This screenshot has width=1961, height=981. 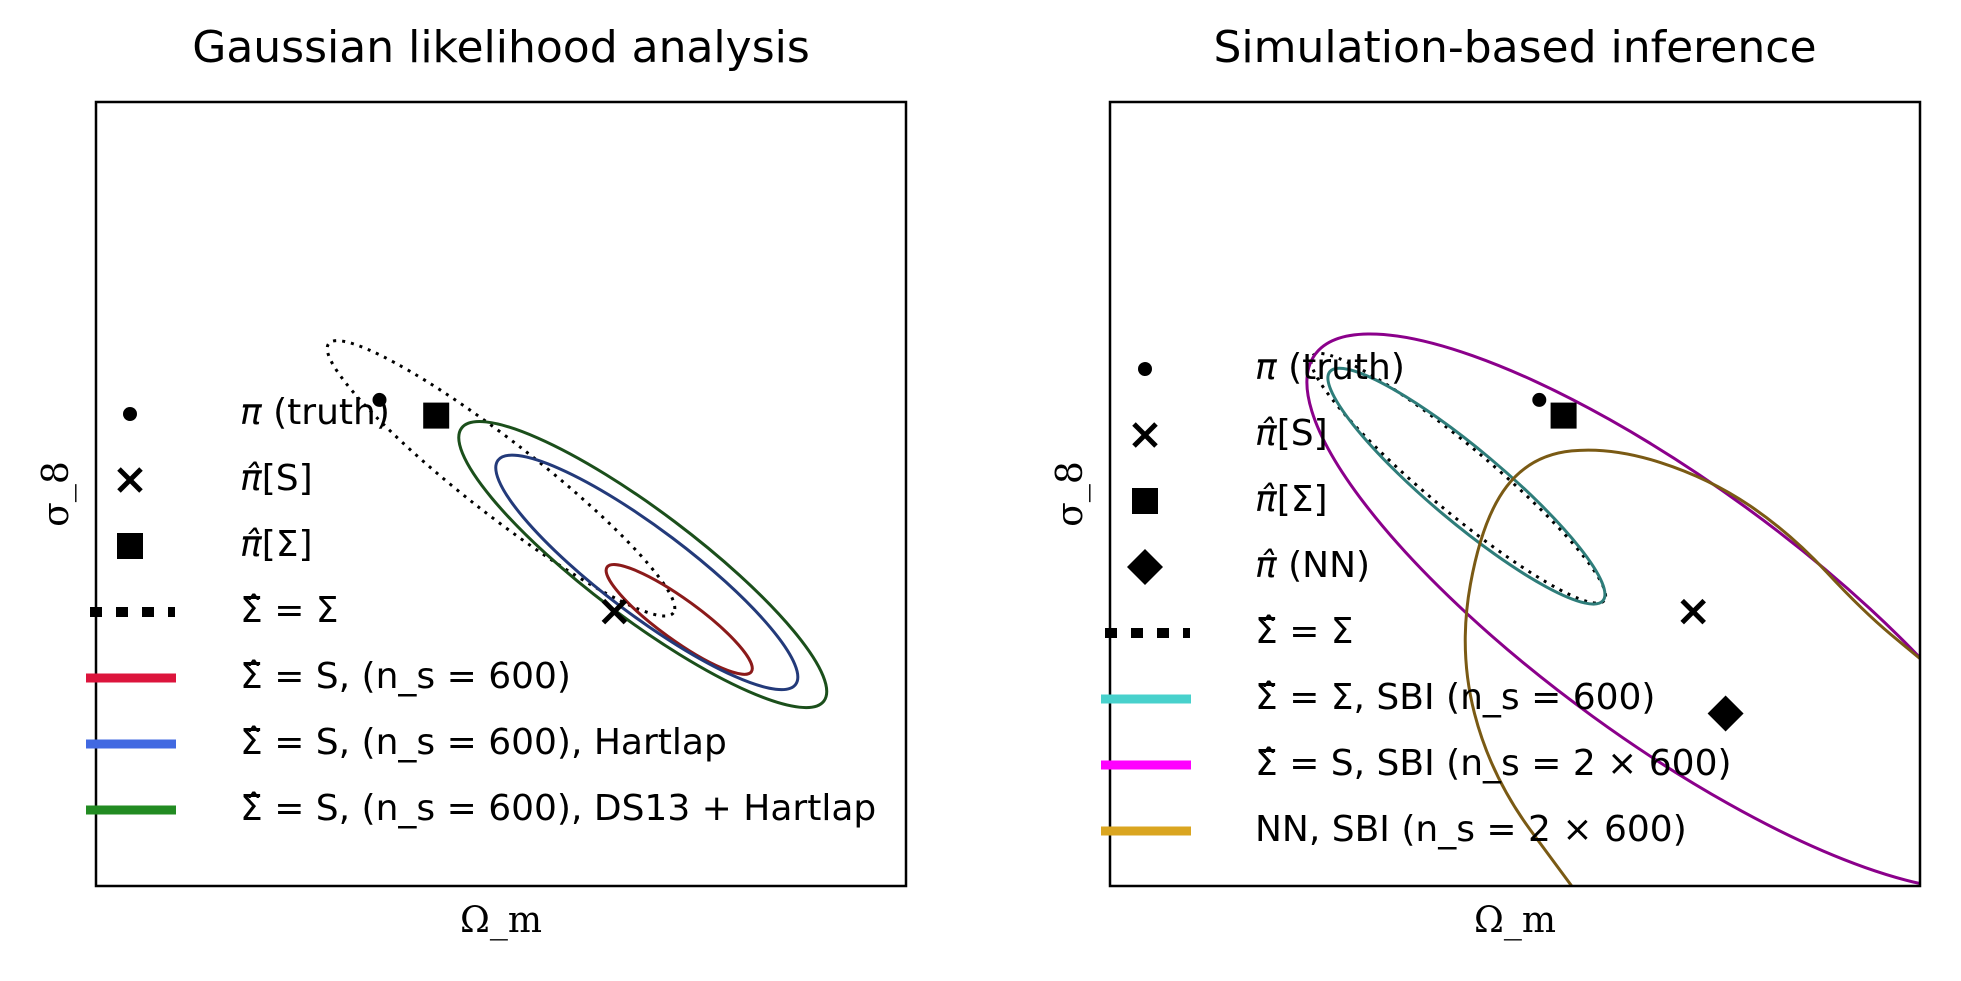 I want to click on legend-label: Σ̂ = Σ, SBI (n_s = 600), so click(x=1455, y=697).